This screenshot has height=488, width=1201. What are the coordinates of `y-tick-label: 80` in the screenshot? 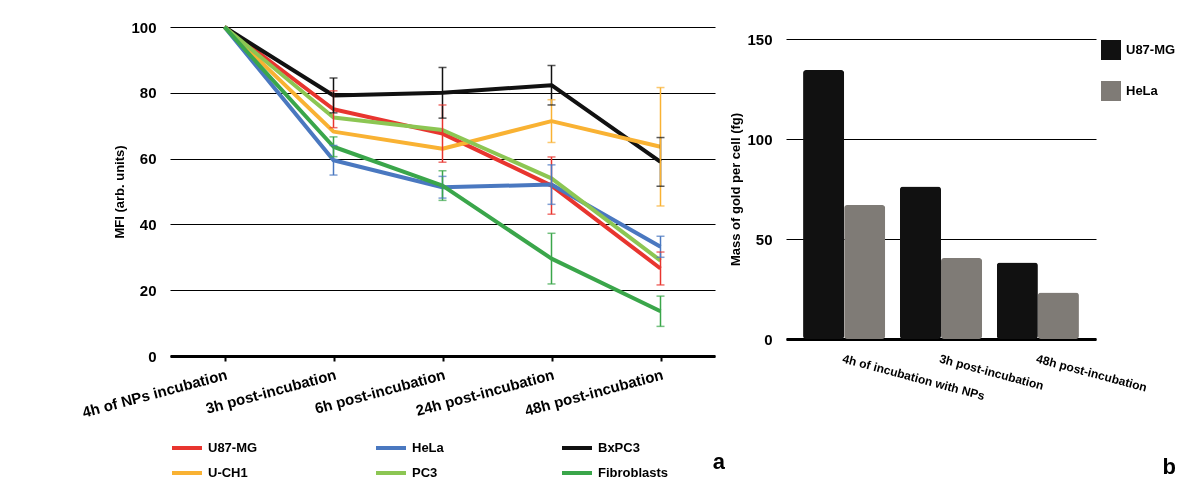 It's located at (148, 93).